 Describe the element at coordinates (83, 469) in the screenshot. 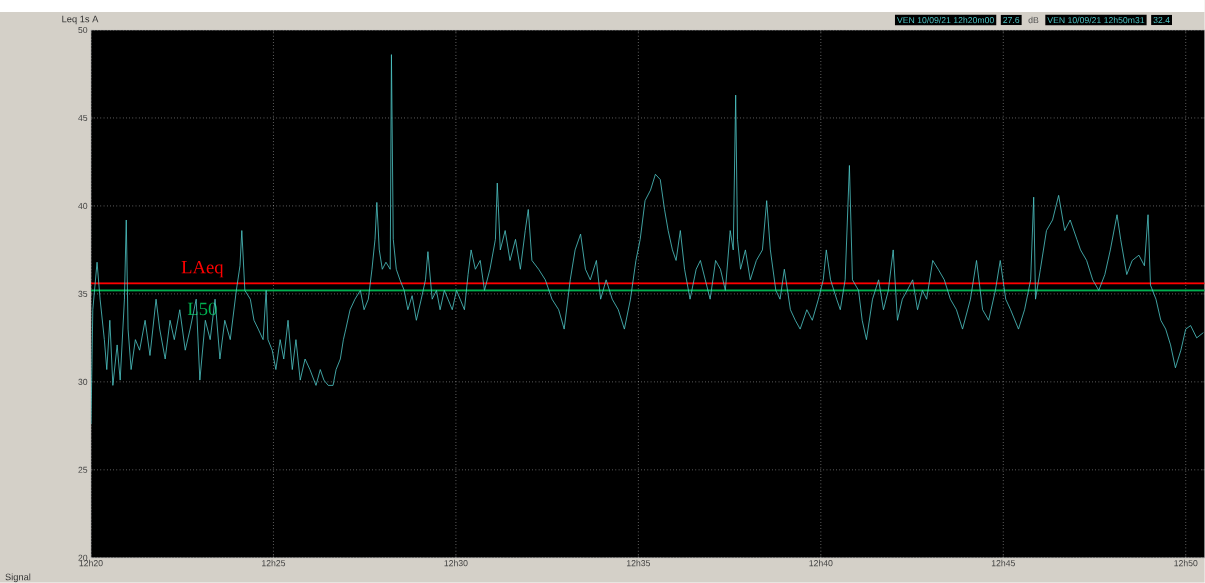

I see `y-tick-label: 25` at that location.